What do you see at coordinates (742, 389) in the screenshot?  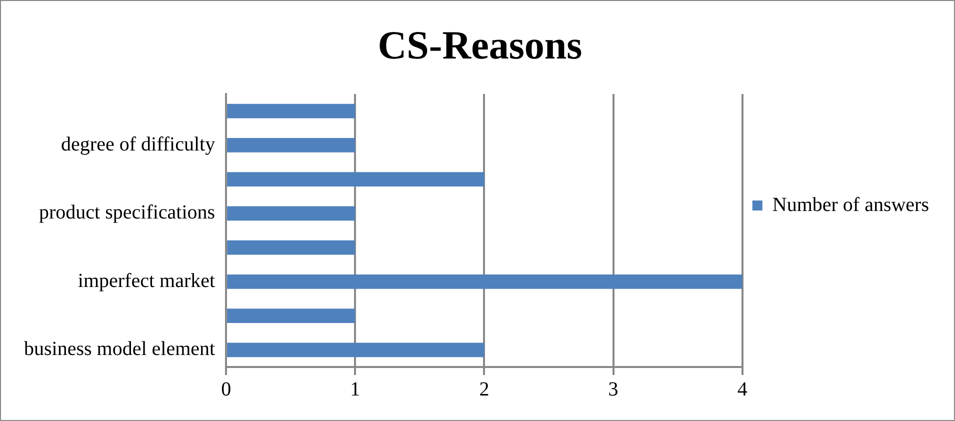 I see `x-tick-label: 4` at bounding box center [742, 389].